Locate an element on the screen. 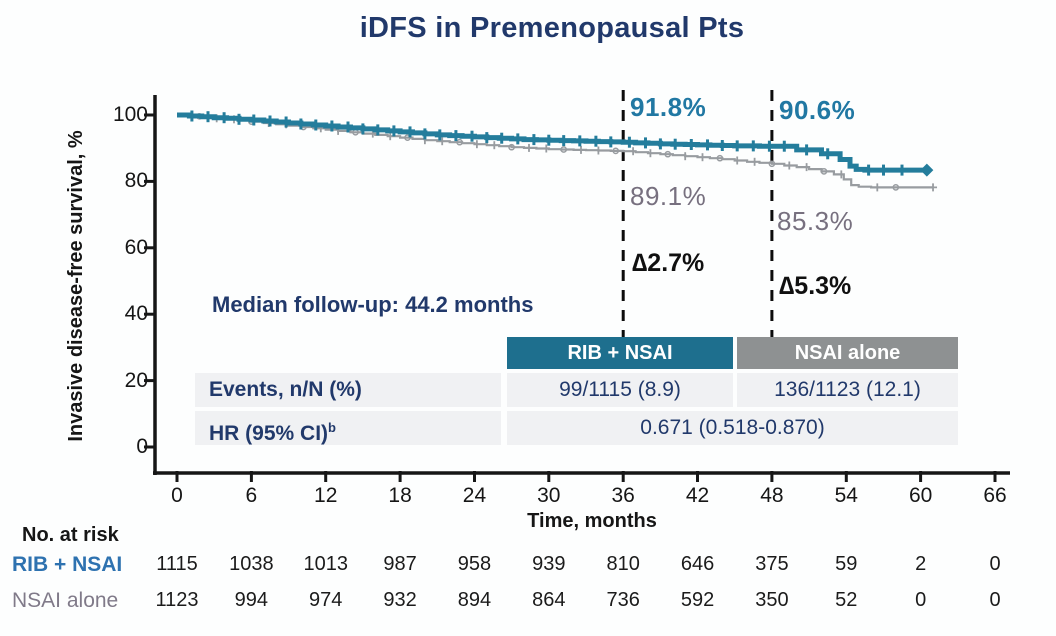  table-header-nsai-alone: NSAI alone is located at coordinates (847, 353).